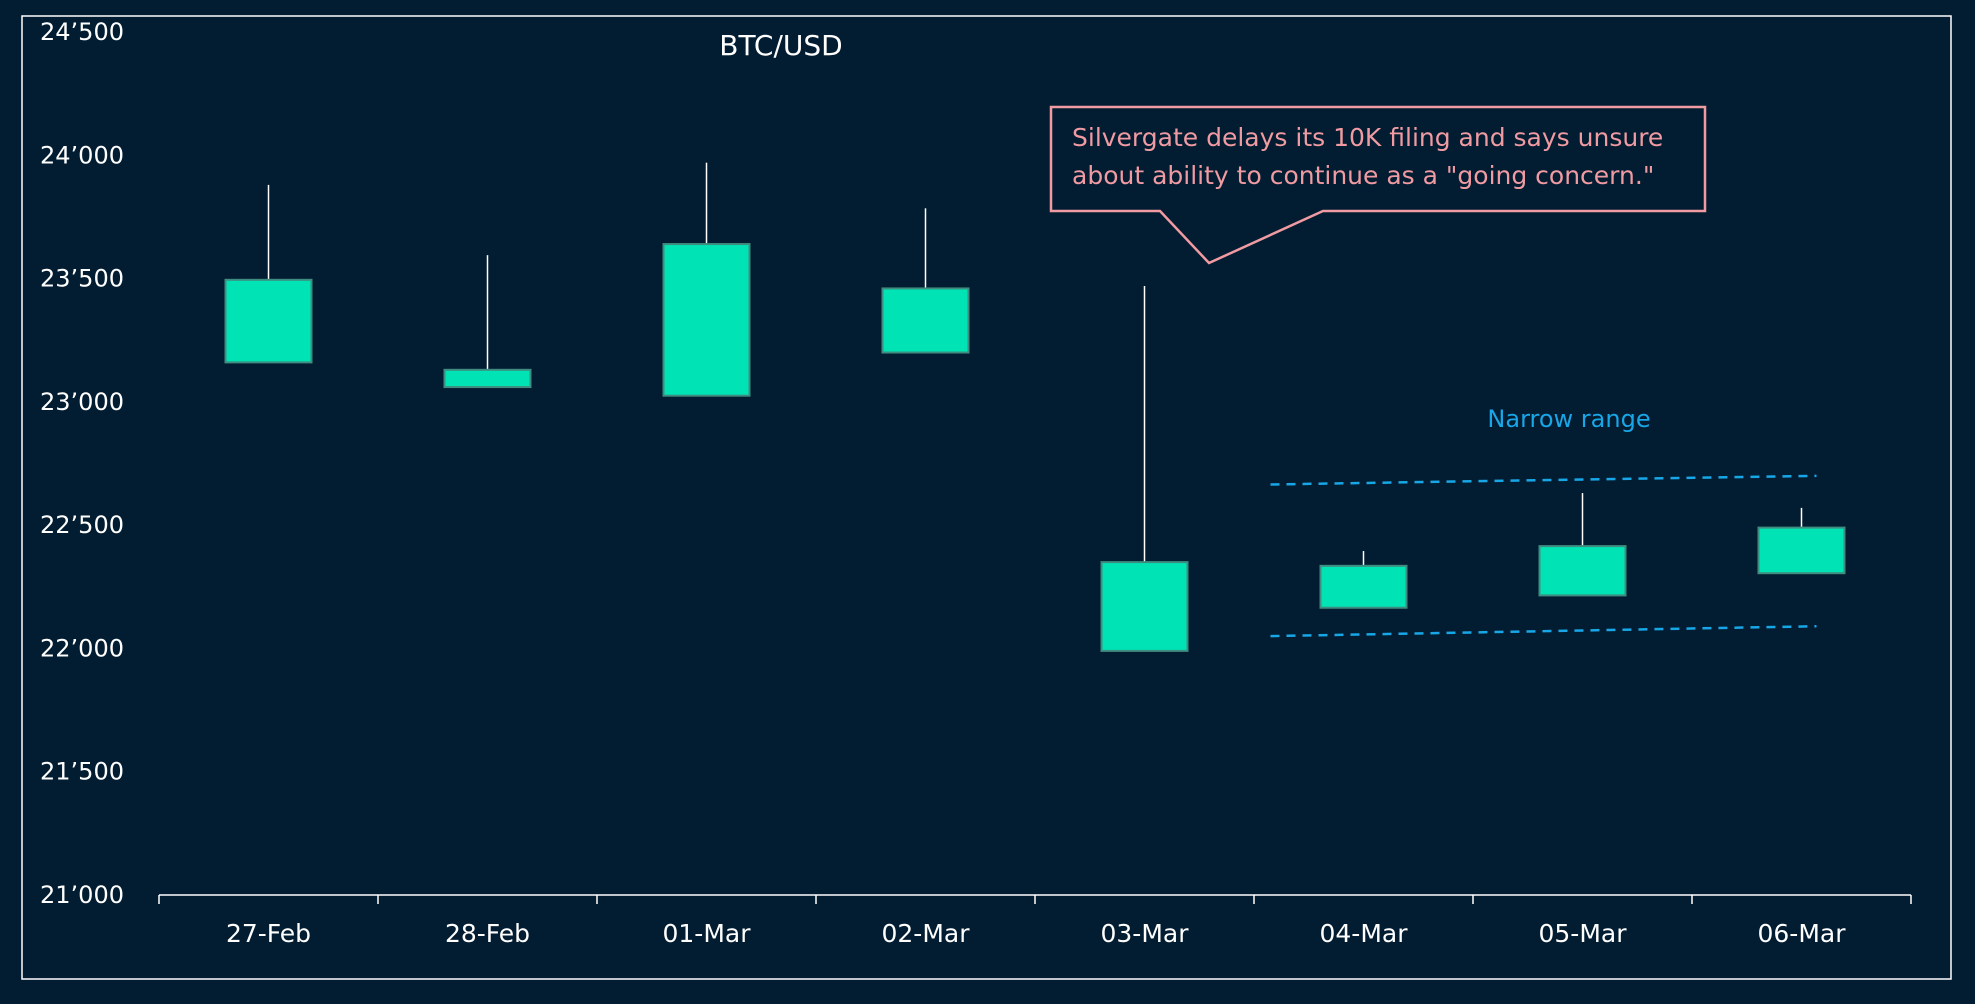 This screenshot has height=1004, width=1975. I want to click on x-tick-label: 06-Mar, so click(1801, 933).